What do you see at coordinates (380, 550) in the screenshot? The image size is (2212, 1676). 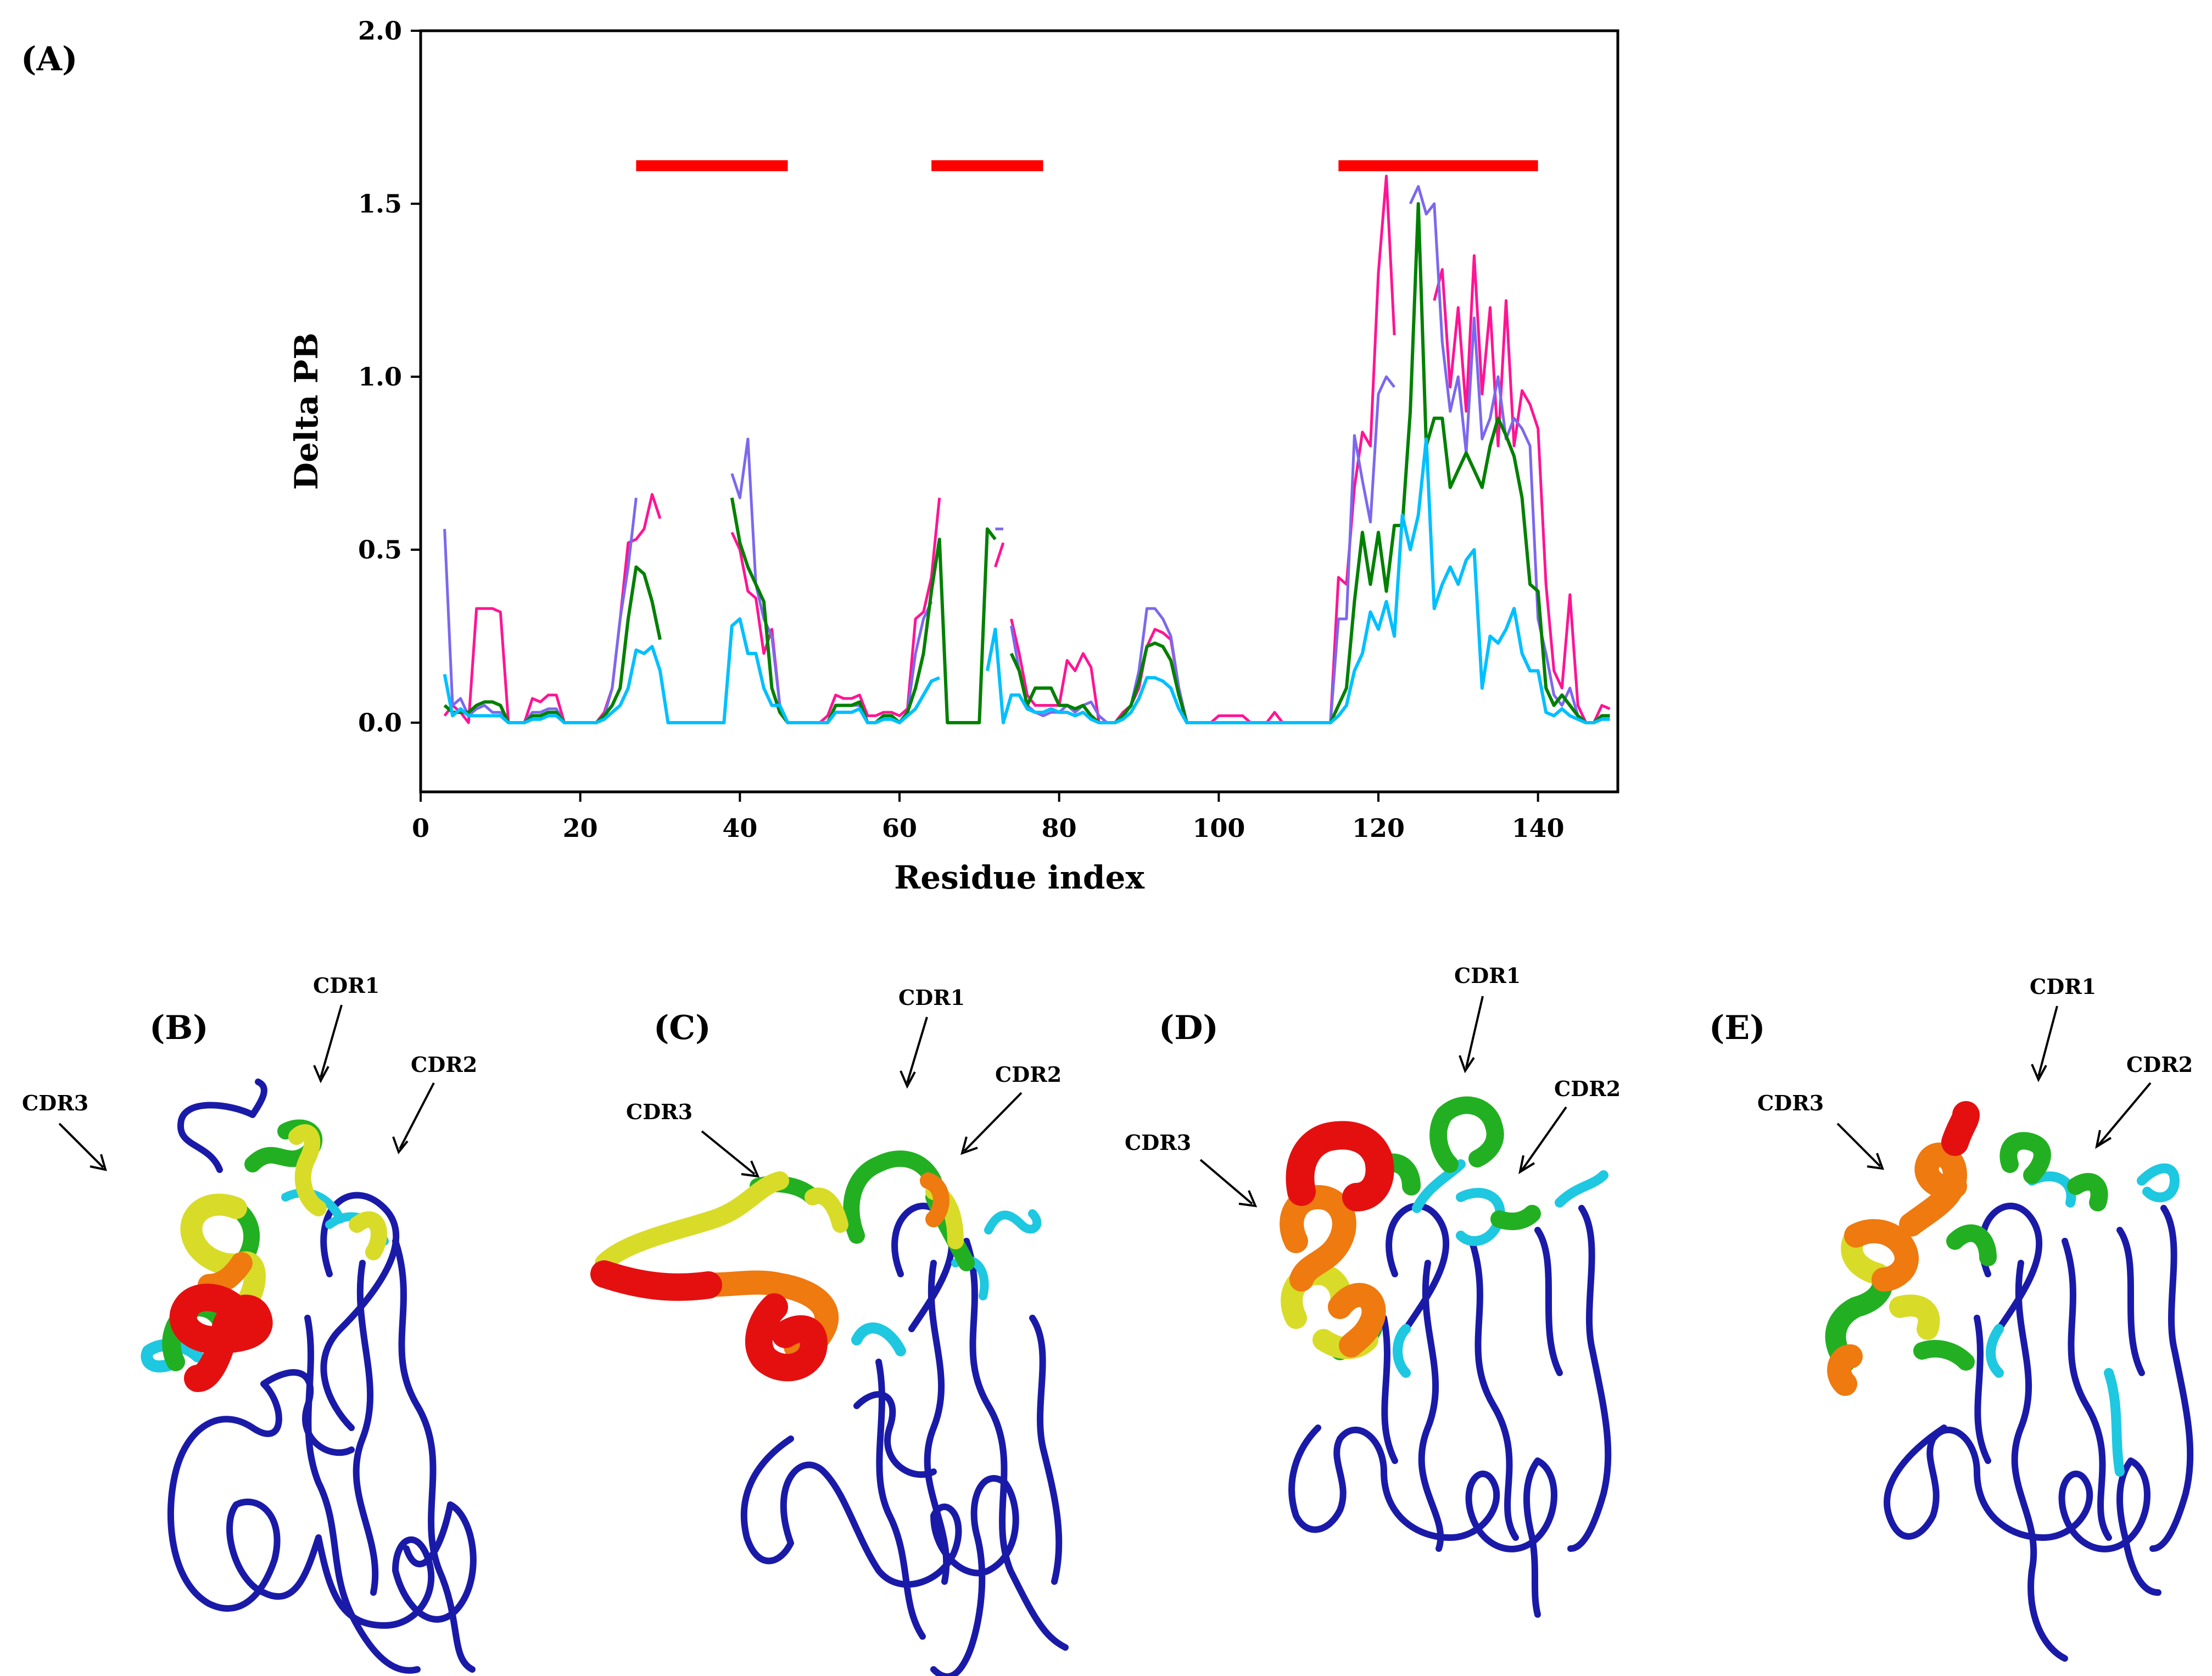 I see `y-tick-label: 0.5` at bounding box center [380, 550].